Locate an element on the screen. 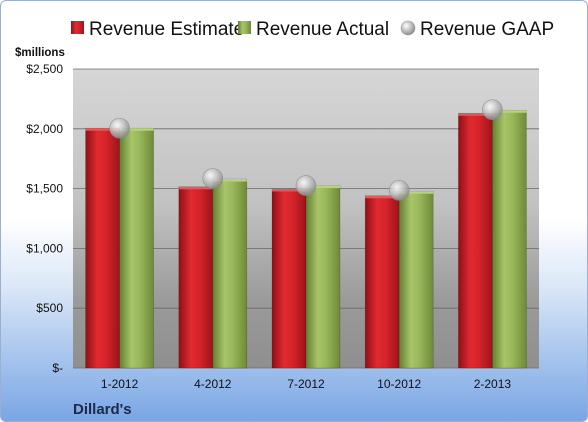 The image size is (588, 422). y-tick-label: $1,500 is located at coordinates (44, 189).